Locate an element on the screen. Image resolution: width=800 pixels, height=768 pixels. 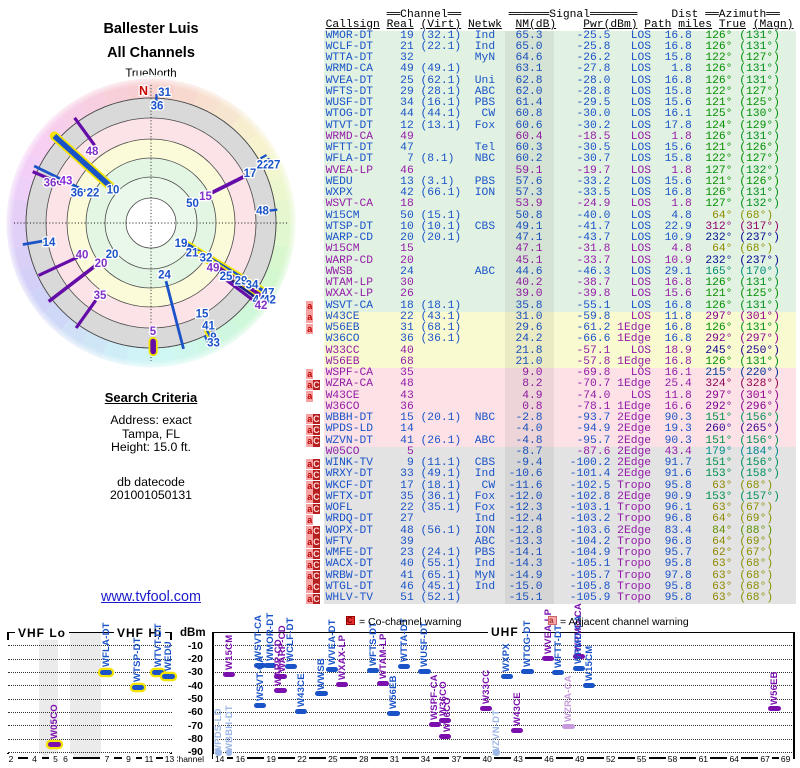
svg-text: 14 is located at coordinates (49, 243).